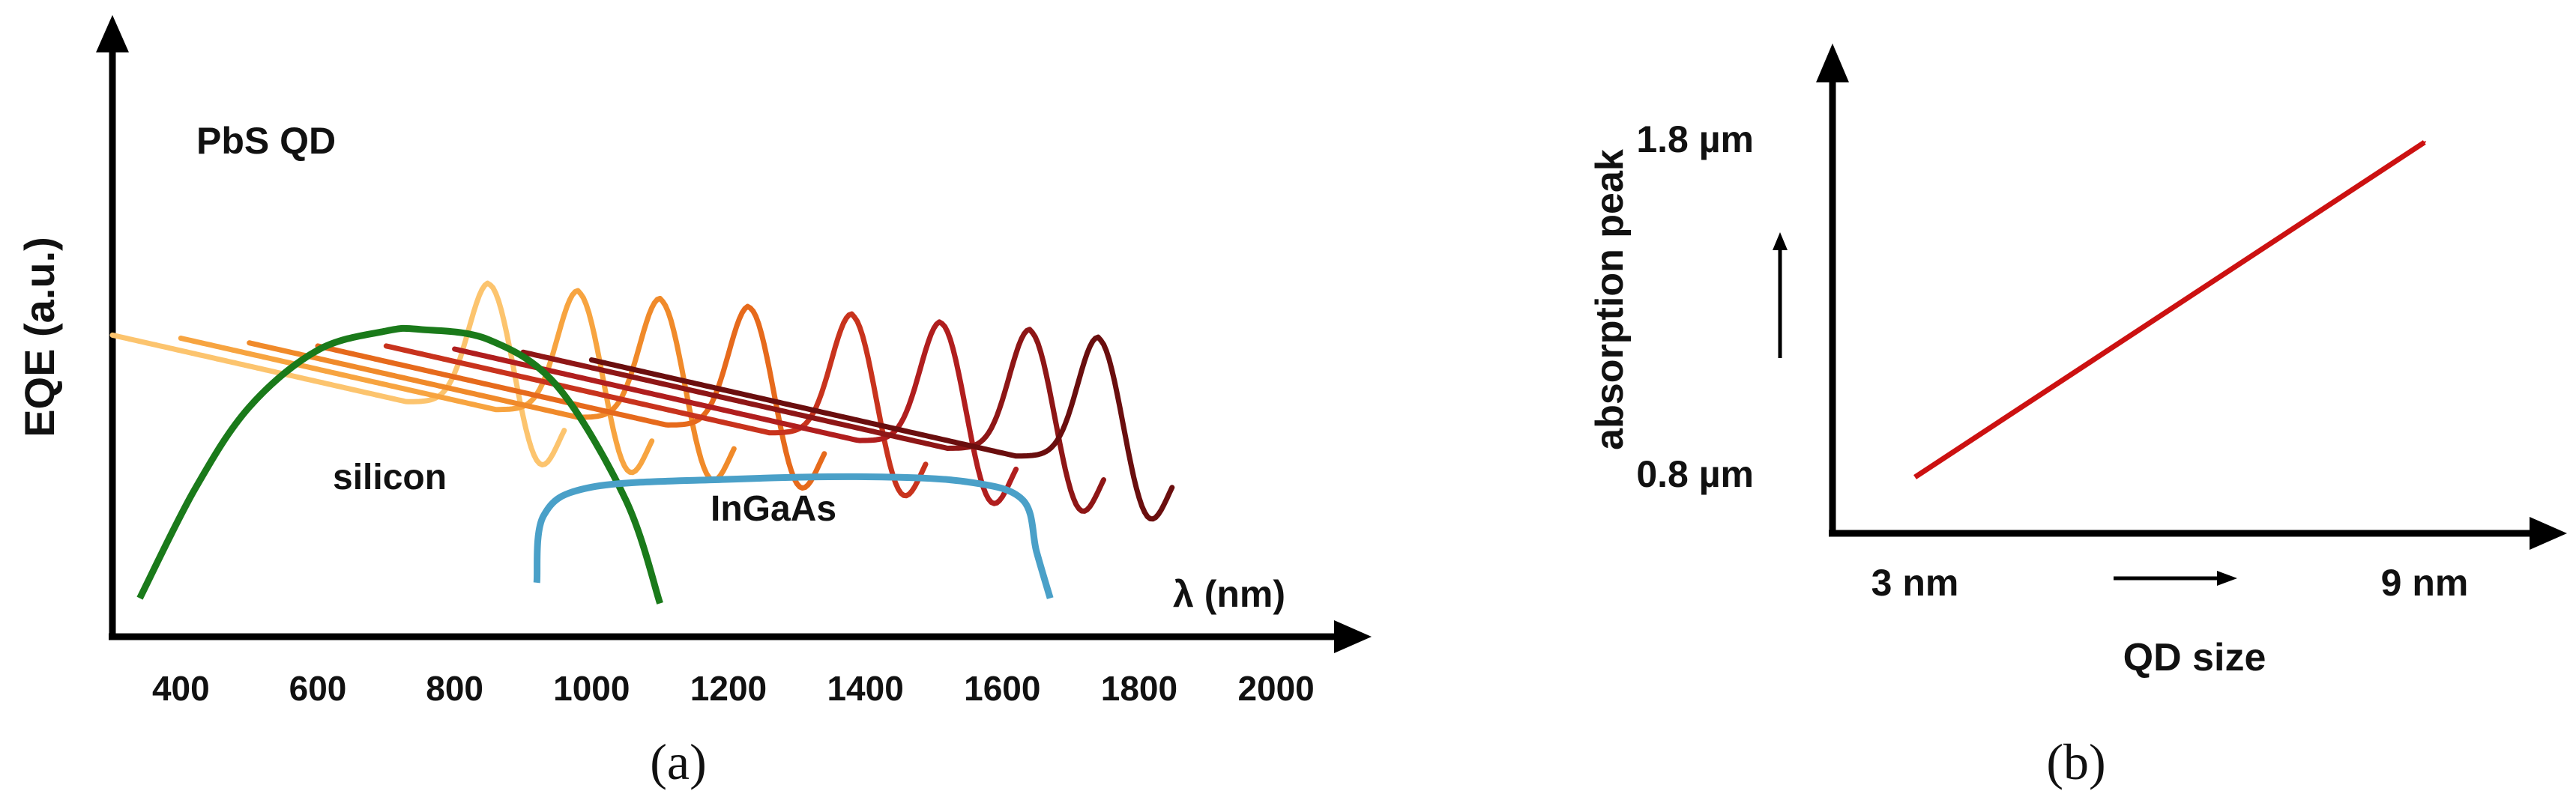  I want to click on silicon-label: silicon, so click(390, 477).